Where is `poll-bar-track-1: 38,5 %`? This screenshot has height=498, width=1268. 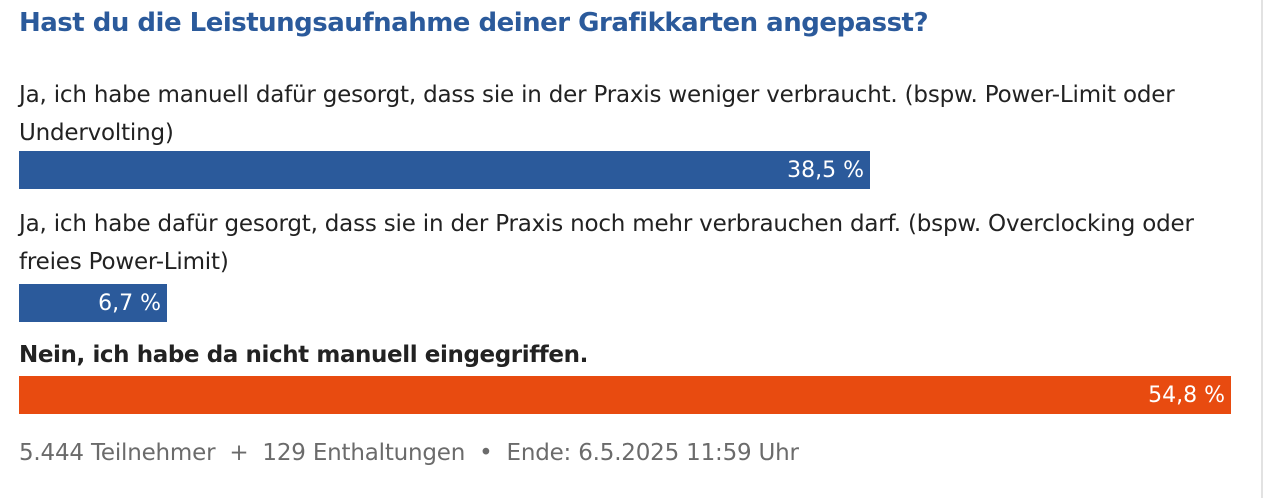
poll-bar-track-1: 38,5 % is located at coordinates (625, 170).